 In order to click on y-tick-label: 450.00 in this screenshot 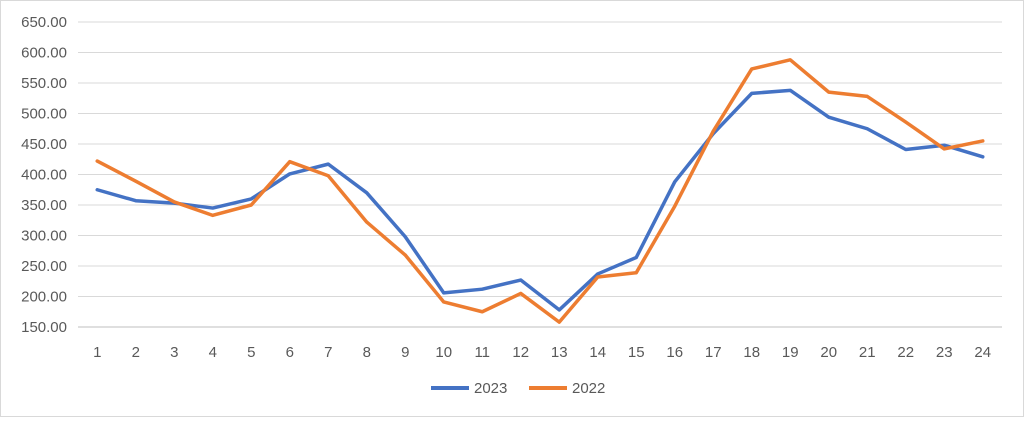, I will do `click(44, 144)`.